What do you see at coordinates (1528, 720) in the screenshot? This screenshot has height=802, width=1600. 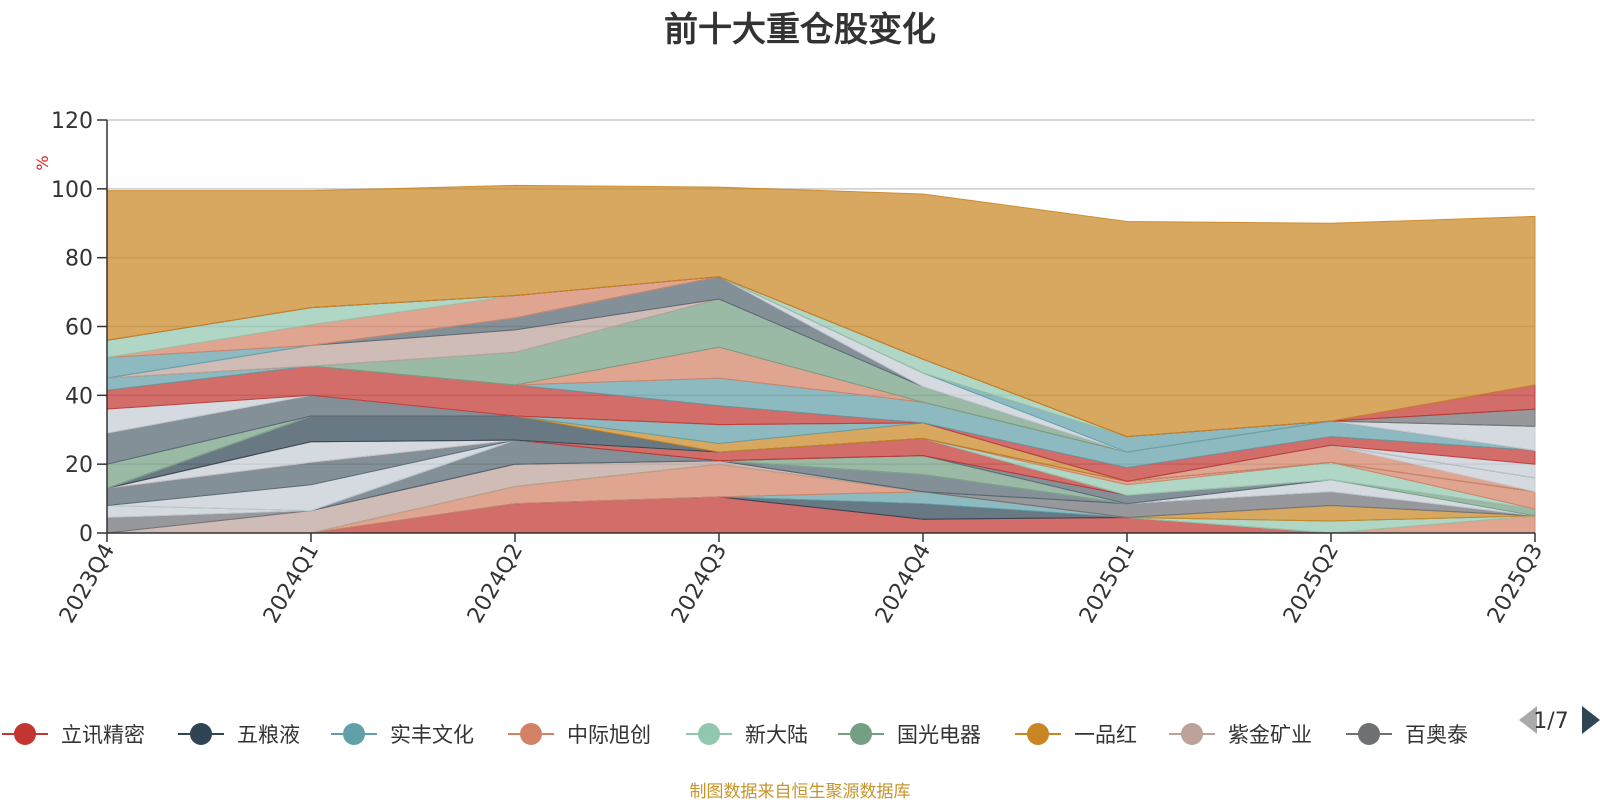 I see `legend-prev-arrow-icon` at bounding box center [1528, 720].